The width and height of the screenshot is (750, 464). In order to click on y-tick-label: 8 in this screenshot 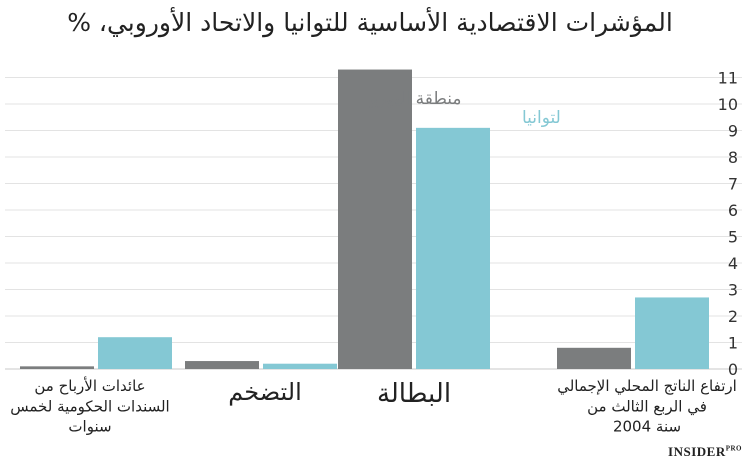, I will do `click(733, 157)`.